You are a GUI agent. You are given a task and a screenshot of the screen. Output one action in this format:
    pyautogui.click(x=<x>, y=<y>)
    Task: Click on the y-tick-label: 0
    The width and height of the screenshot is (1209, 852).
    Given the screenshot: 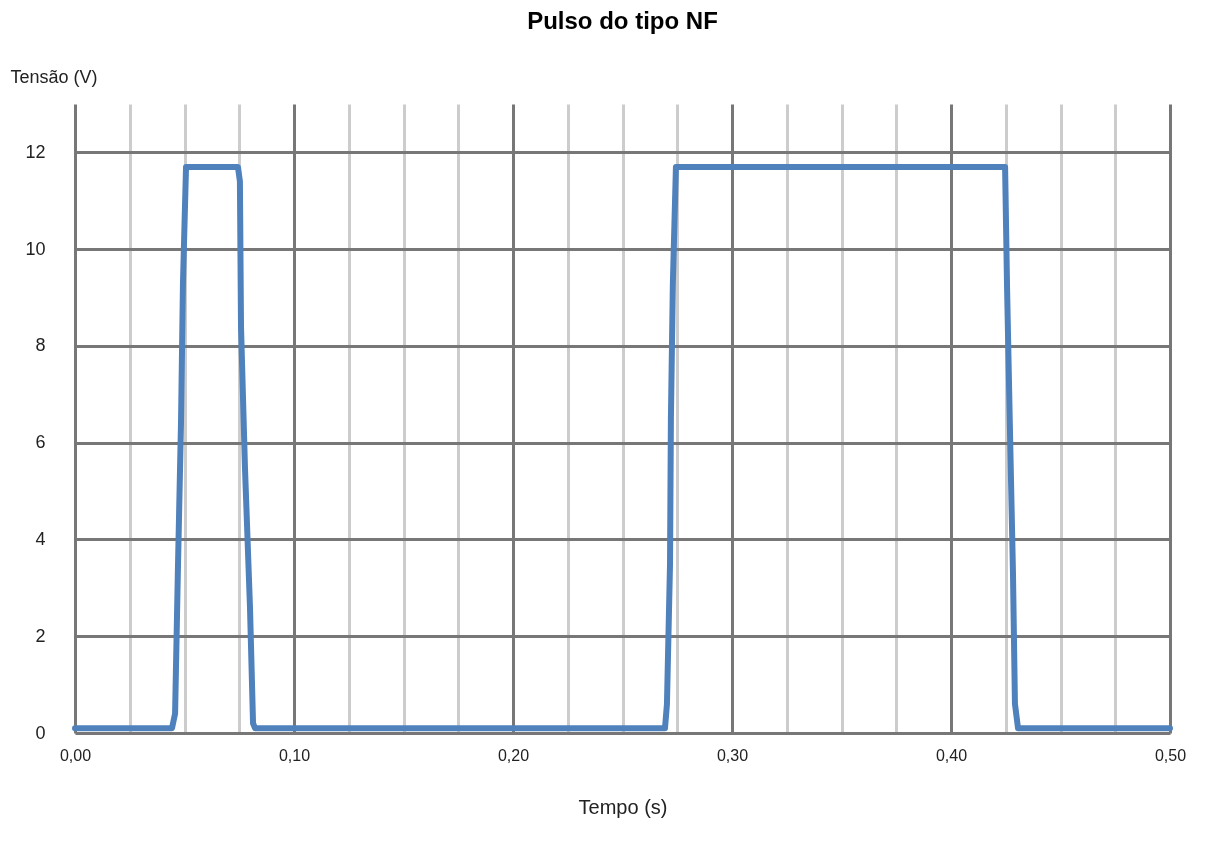 What is the action you would take?
    pyautogui.click(x=40, y=732)
    